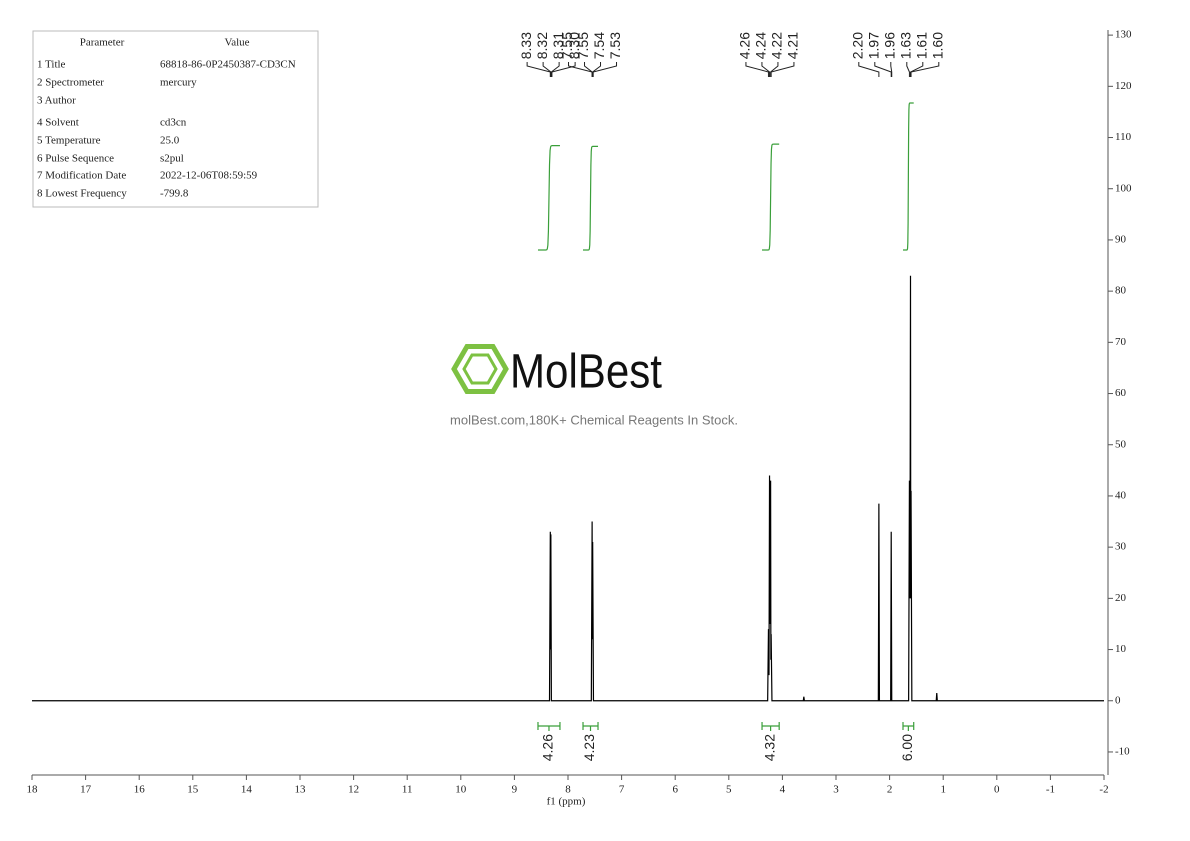  What do you see at coordinates (515, 790) in the screenshot?
I see `x-tick-label: 9` at bounding box center [515, 790].